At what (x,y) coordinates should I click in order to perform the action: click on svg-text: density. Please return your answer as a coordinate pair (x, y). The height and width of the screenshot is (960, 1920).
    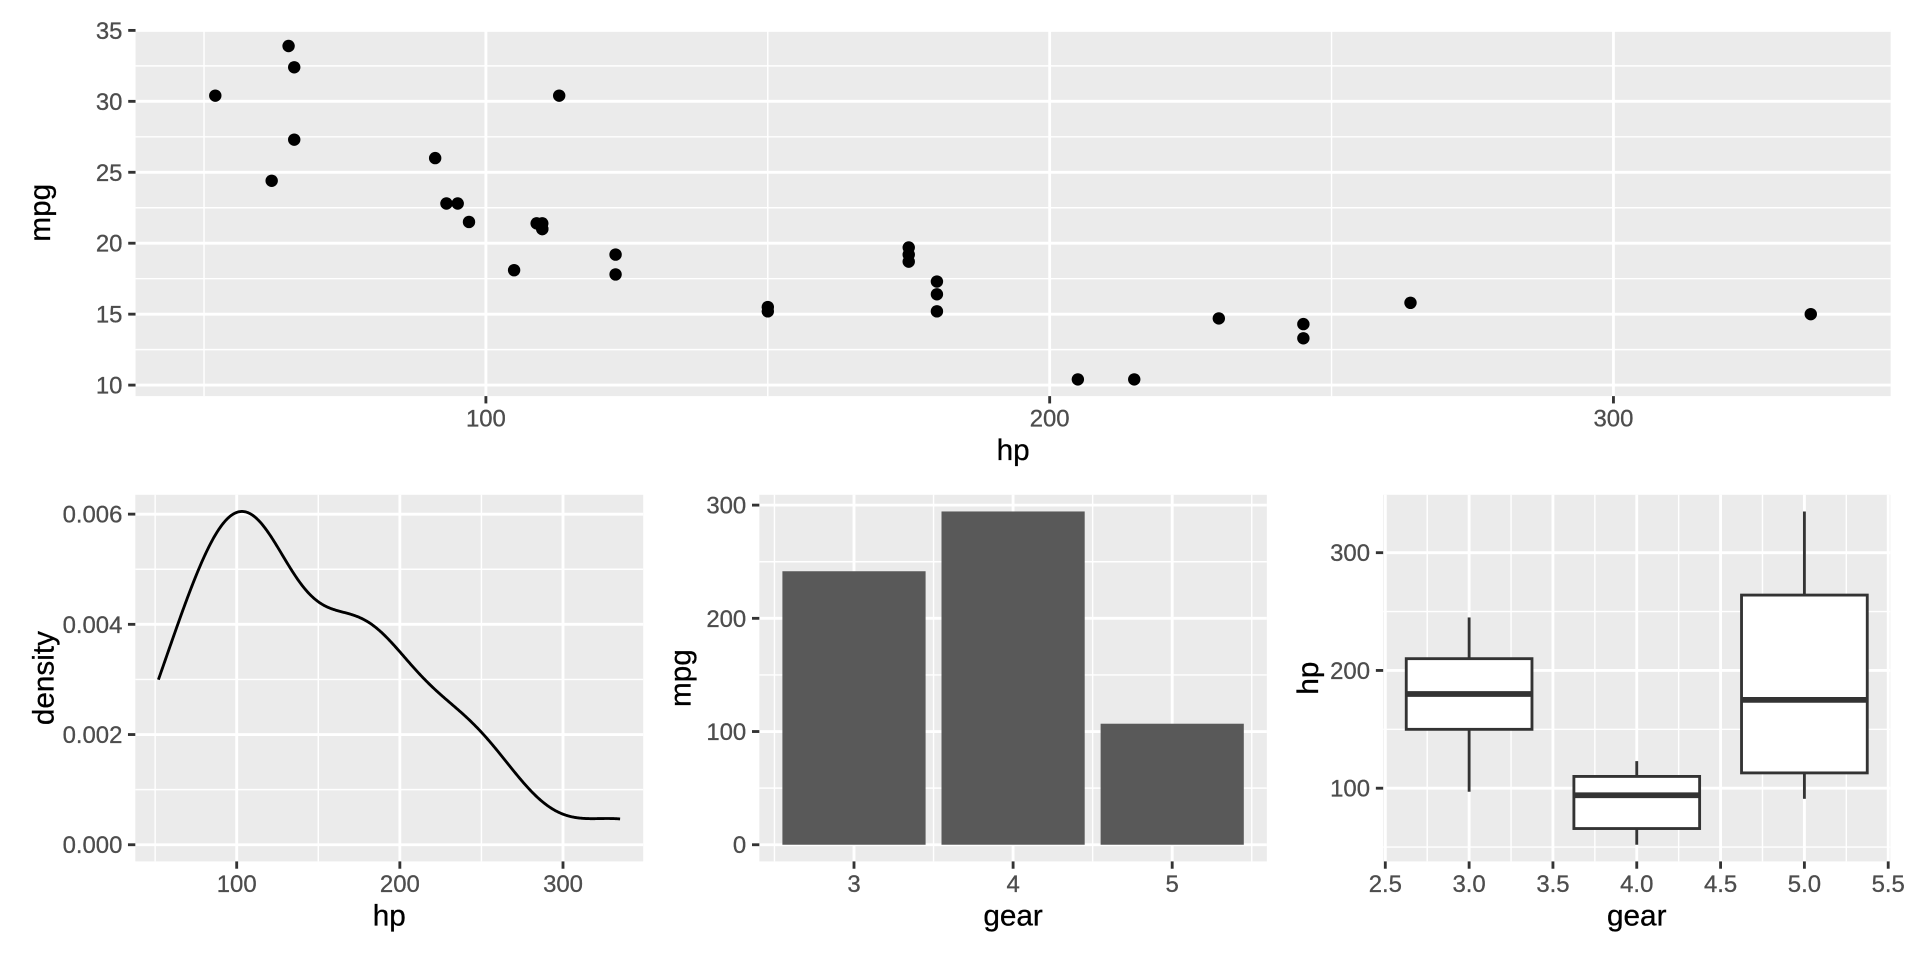
    Looking at the image, I should click on (44, 678).